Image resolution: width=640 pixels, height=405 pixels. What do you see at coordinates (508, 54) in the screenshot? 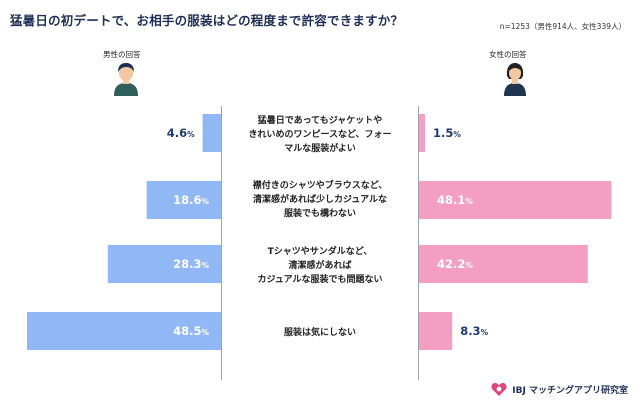
I see `female-group-label: 女性の回答` at bounding box center [508, 54].